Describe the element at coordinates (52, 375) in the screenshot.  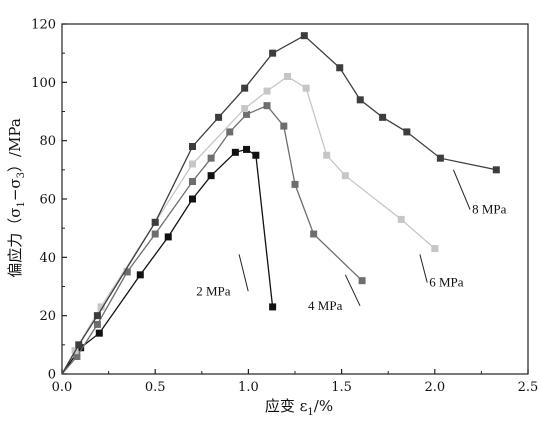
I see `y-tick-label: 0` at that location.